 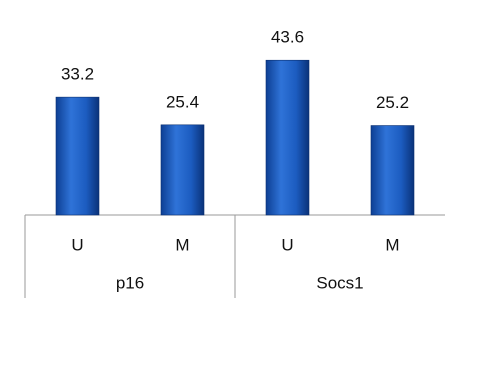 I want to click on data-label: 25.2, so click(x=392, y=102).